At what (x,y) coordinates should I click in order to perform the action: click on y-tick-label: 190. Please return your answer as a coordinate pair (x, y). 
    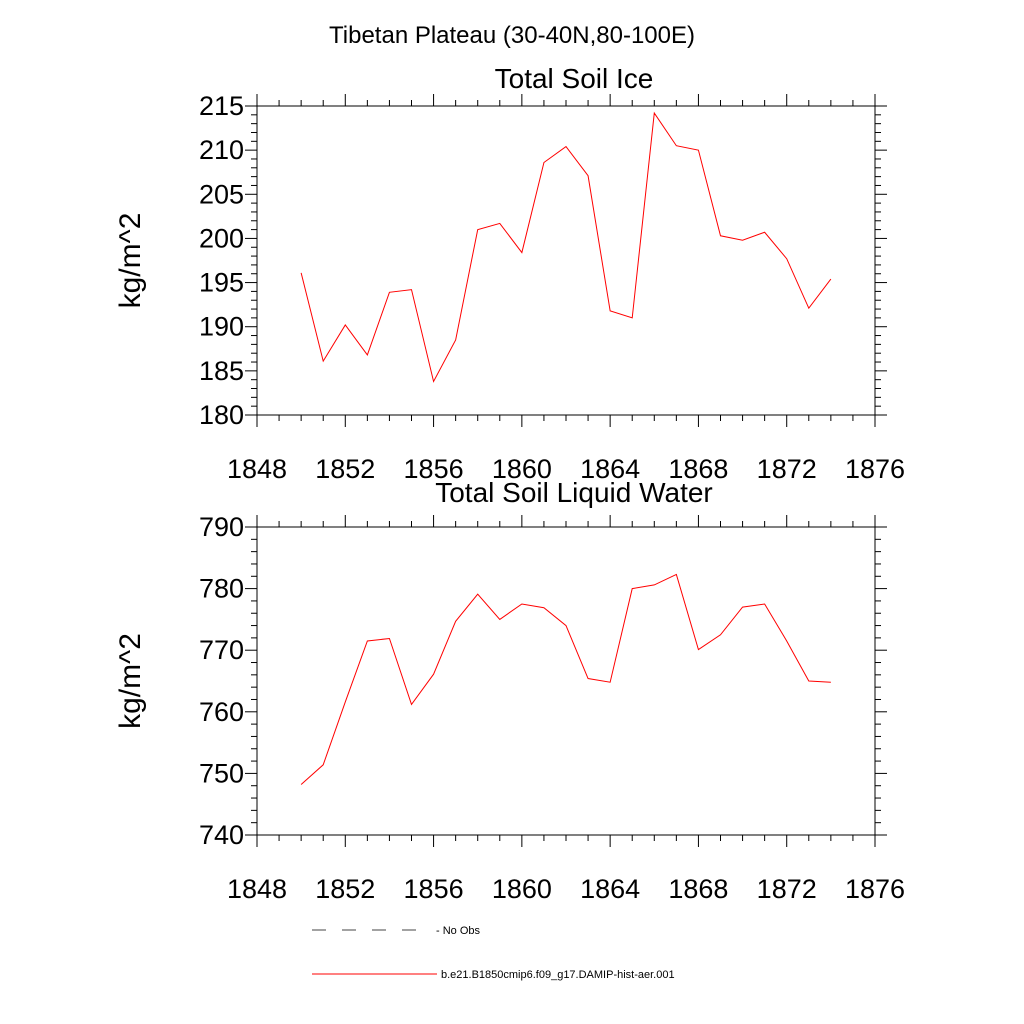
    Looking at the image, I should click on (221, 327).